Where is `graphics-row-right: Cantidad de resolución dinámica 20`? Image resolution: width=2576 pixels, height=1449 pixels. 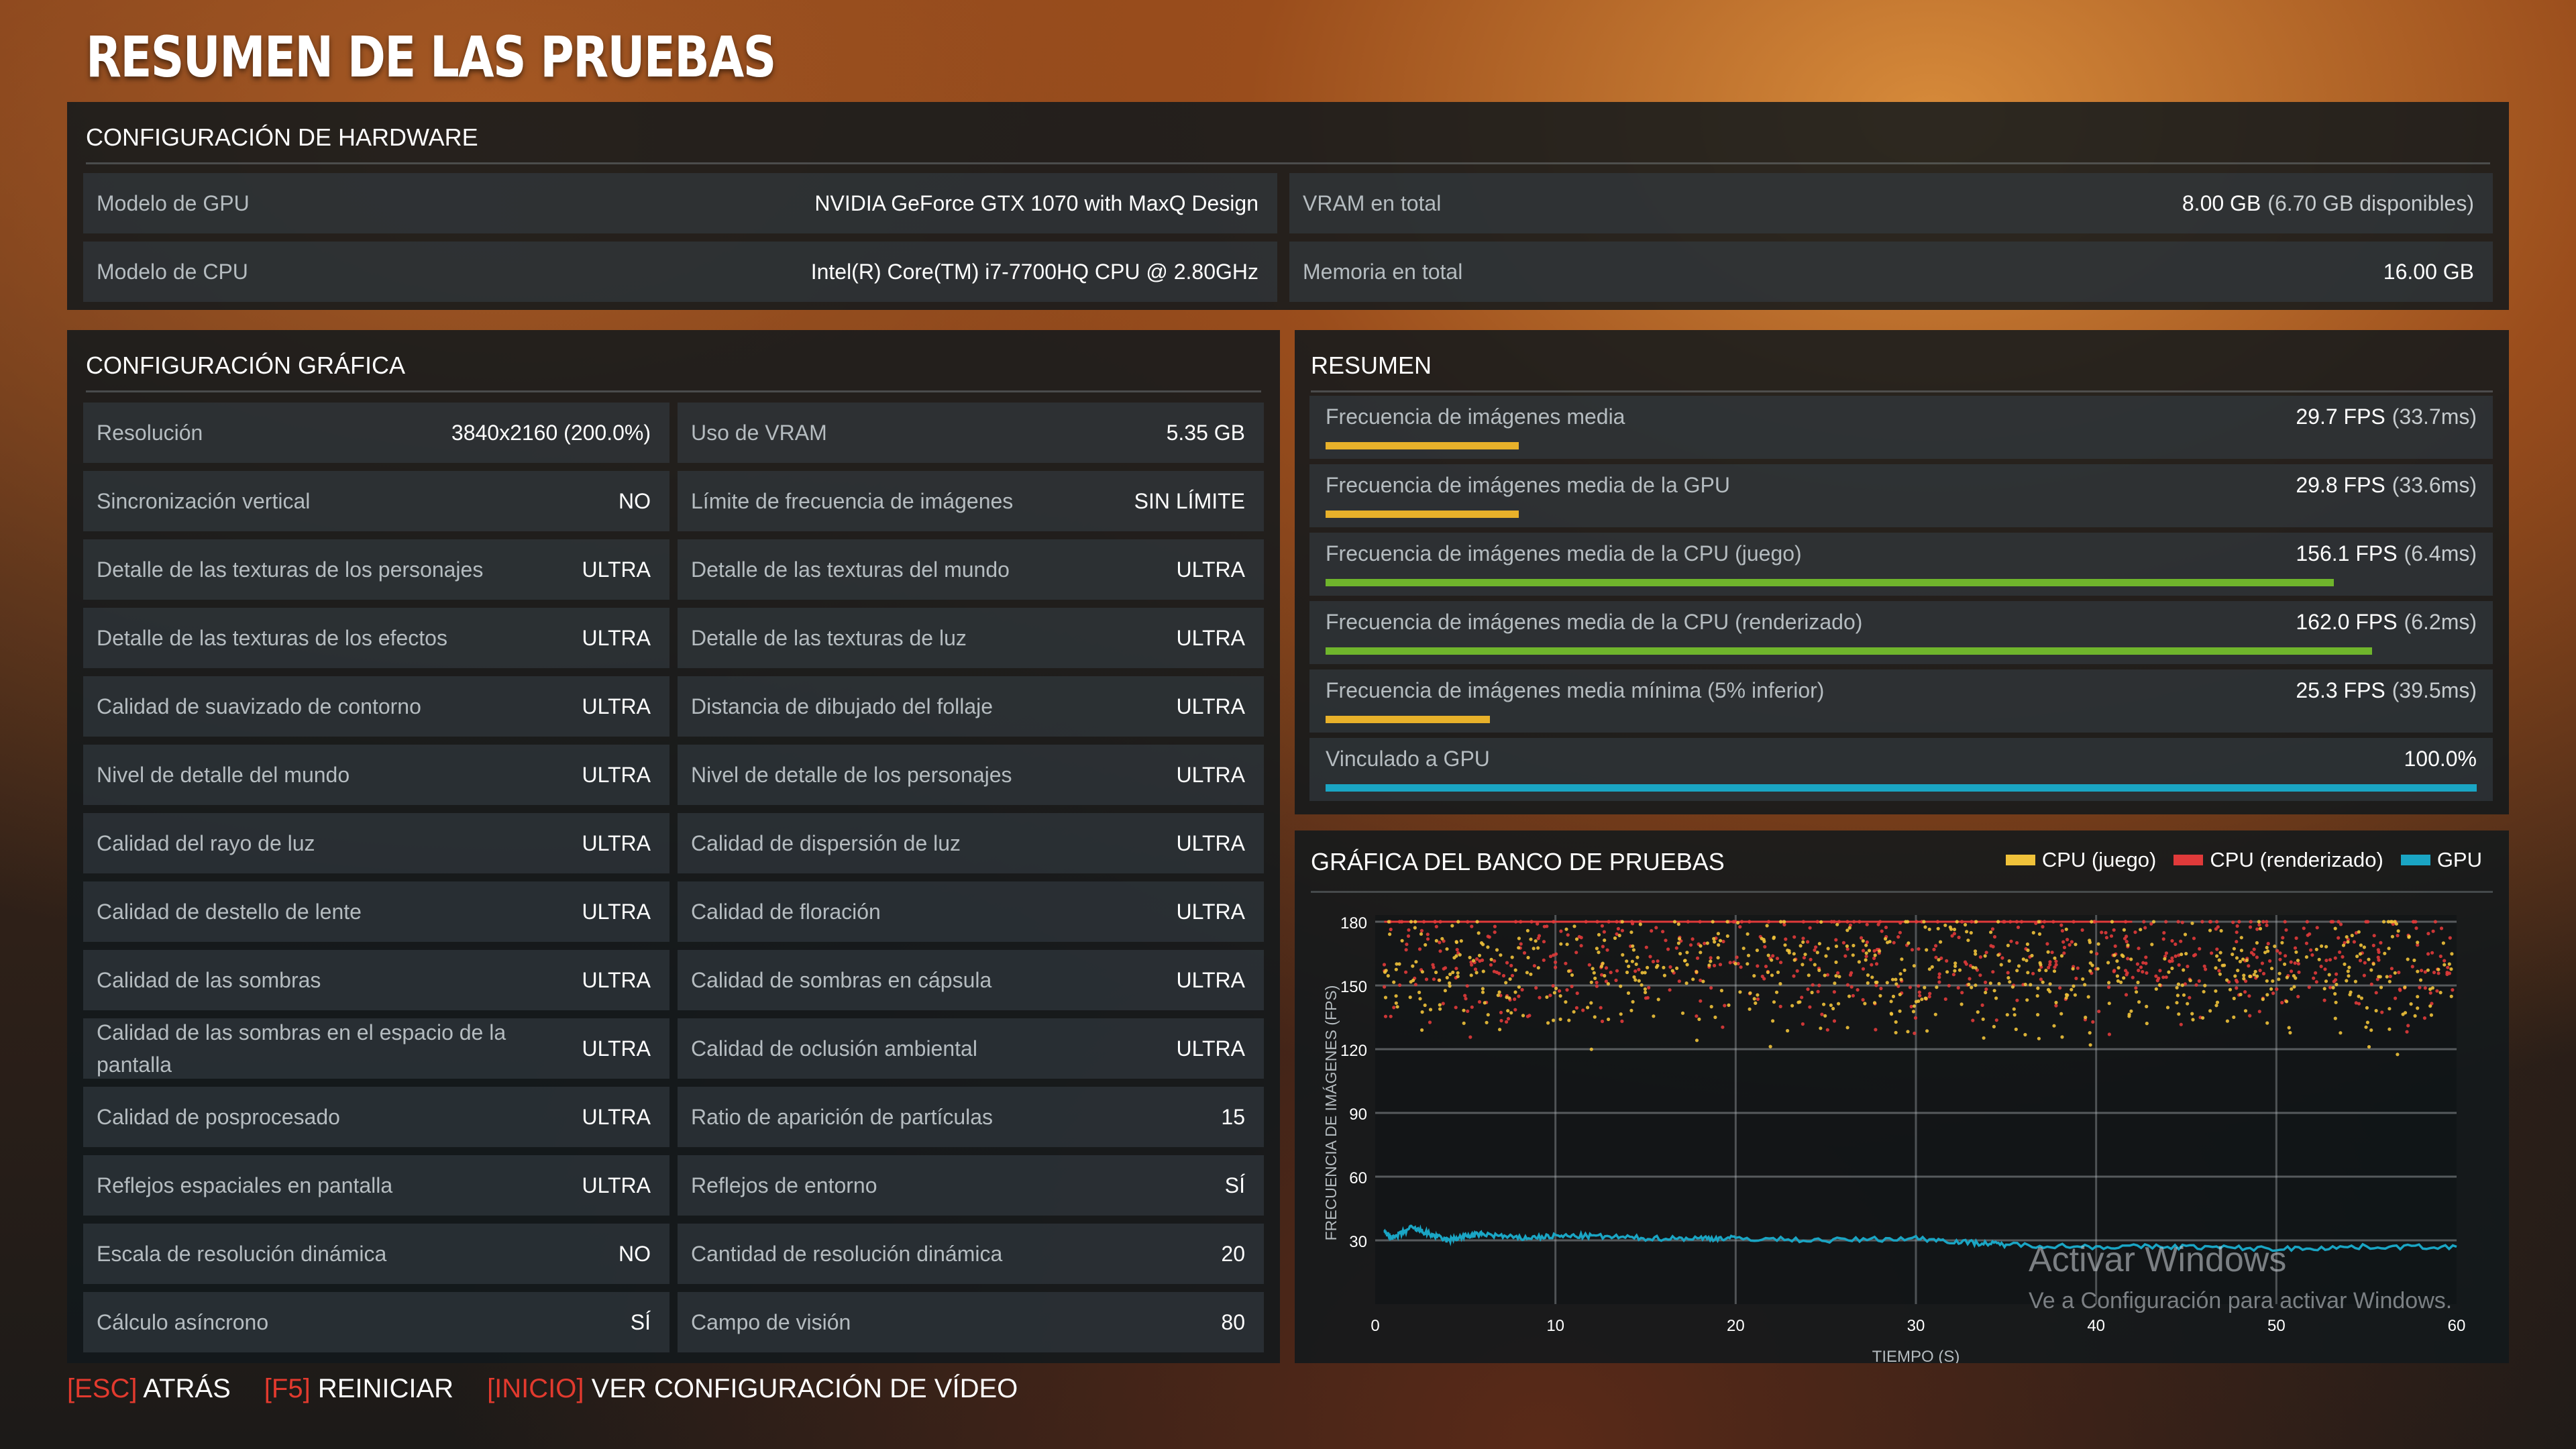 graphics-row-right: Cantidad de resolución dinámica 20 is located at coordinates (971, 1254).